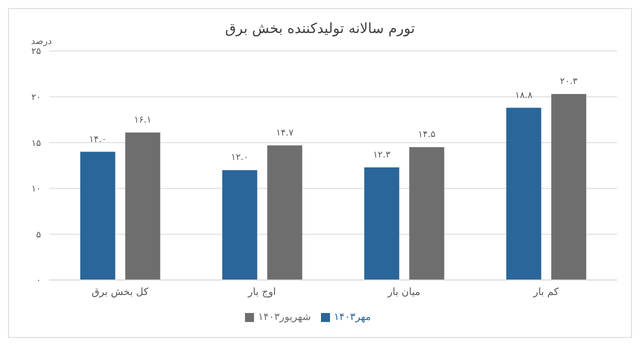 This screenshot has width=640, height=345. Describe the element at coordinates (352, 317) in the screenshot. I see `legend-label: مهر۱۴۰۳` at that location.